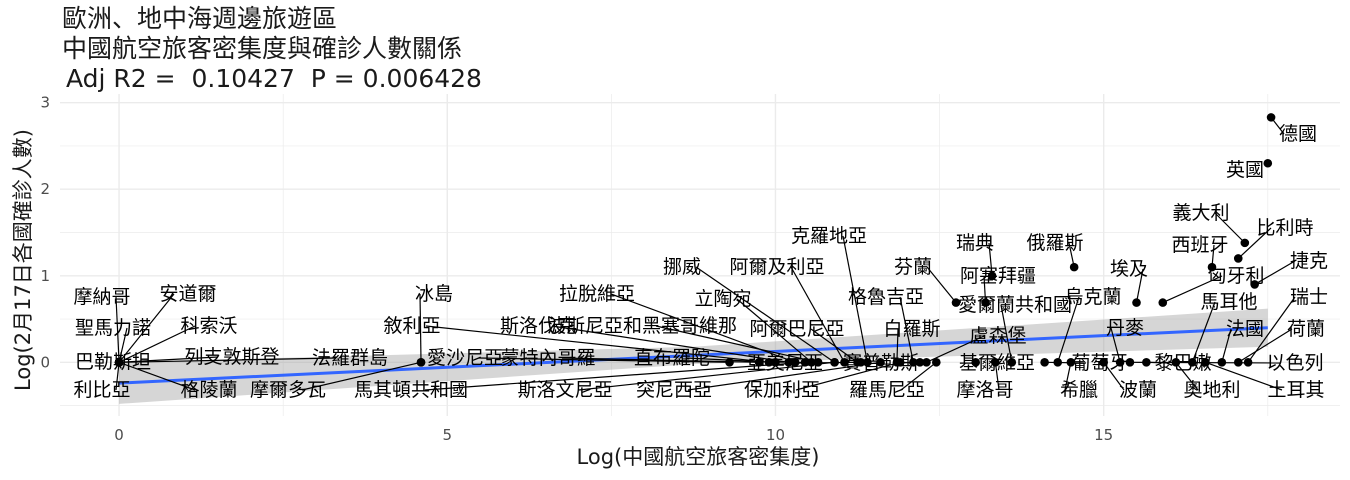 Image resolution: width=1350 pixels, height=480 pixels. Describe the element at coordinates (785, 363) in the screenshot. I see `point-label: 亞美尼亞` at that location.